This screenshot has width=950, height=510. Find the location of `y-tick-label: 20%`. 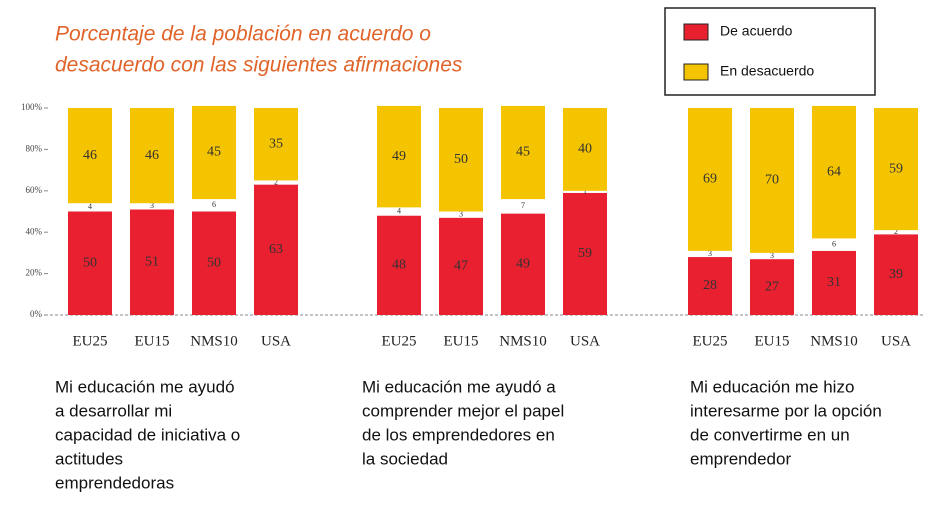

y-tick-label: 20% is located at coordinates (34, 273).